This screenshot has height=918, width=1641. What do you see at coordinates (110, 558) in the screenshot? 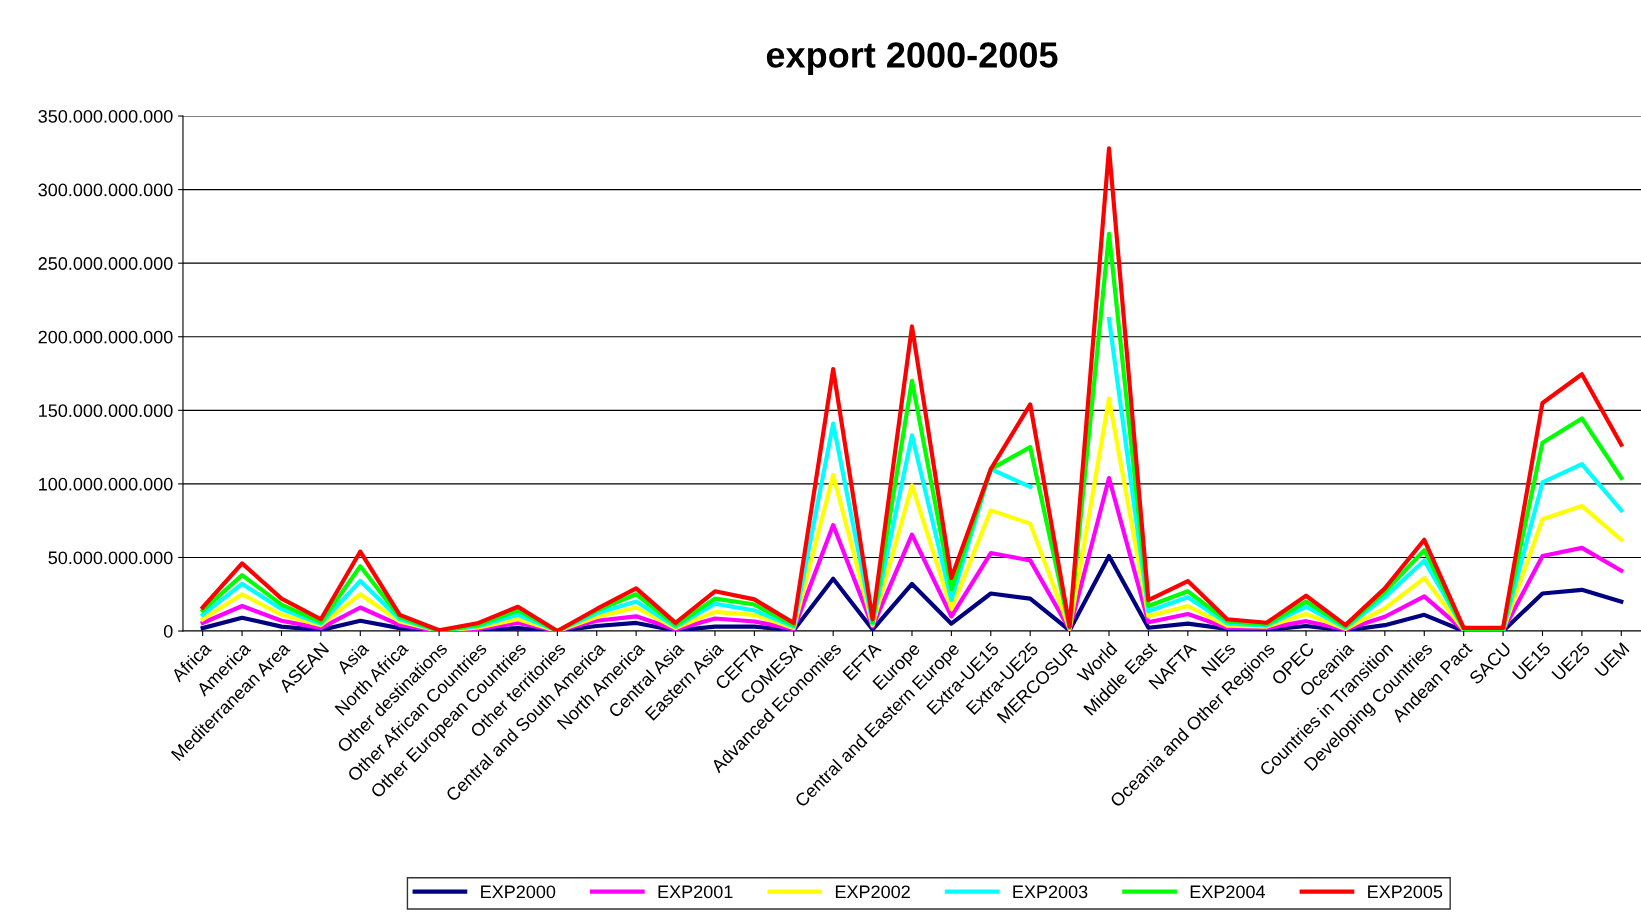
I see `y-tick-label: 50.000.000.000` at bounding box center [110, 558].